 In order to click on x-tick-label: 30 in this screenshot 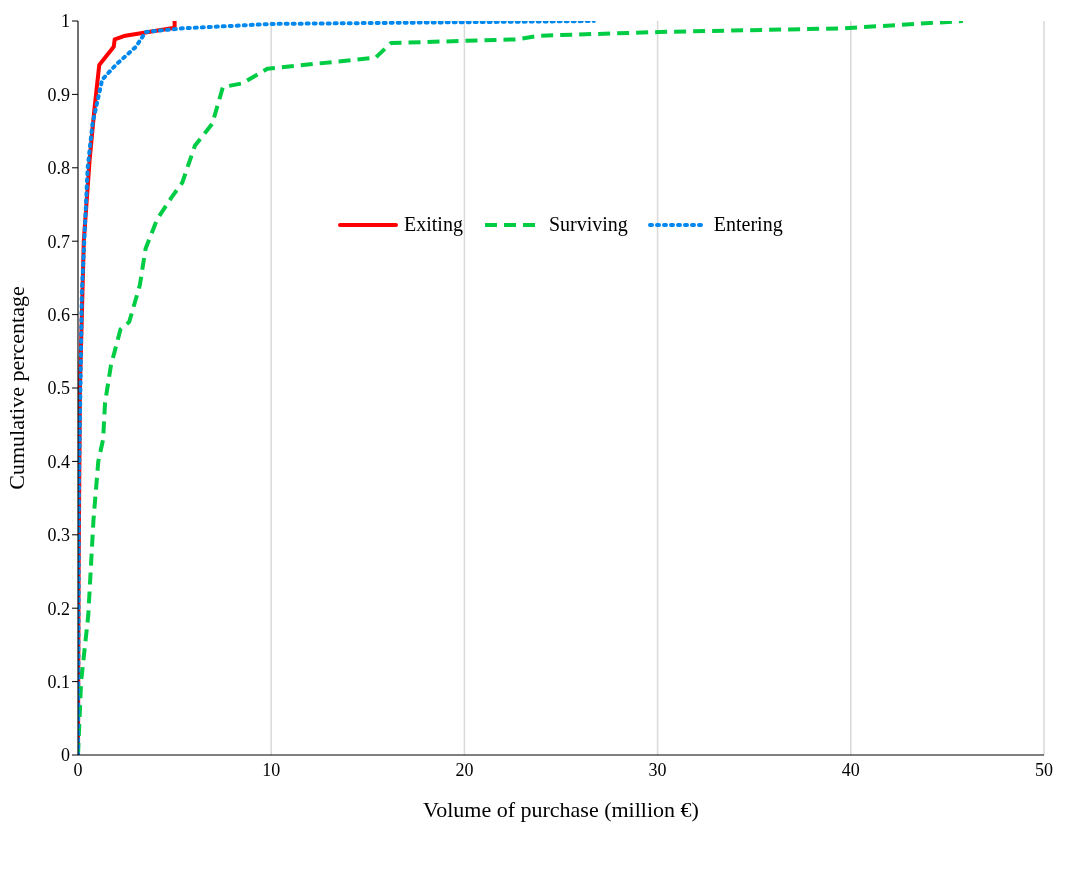, I will do `click(657, 769)`.